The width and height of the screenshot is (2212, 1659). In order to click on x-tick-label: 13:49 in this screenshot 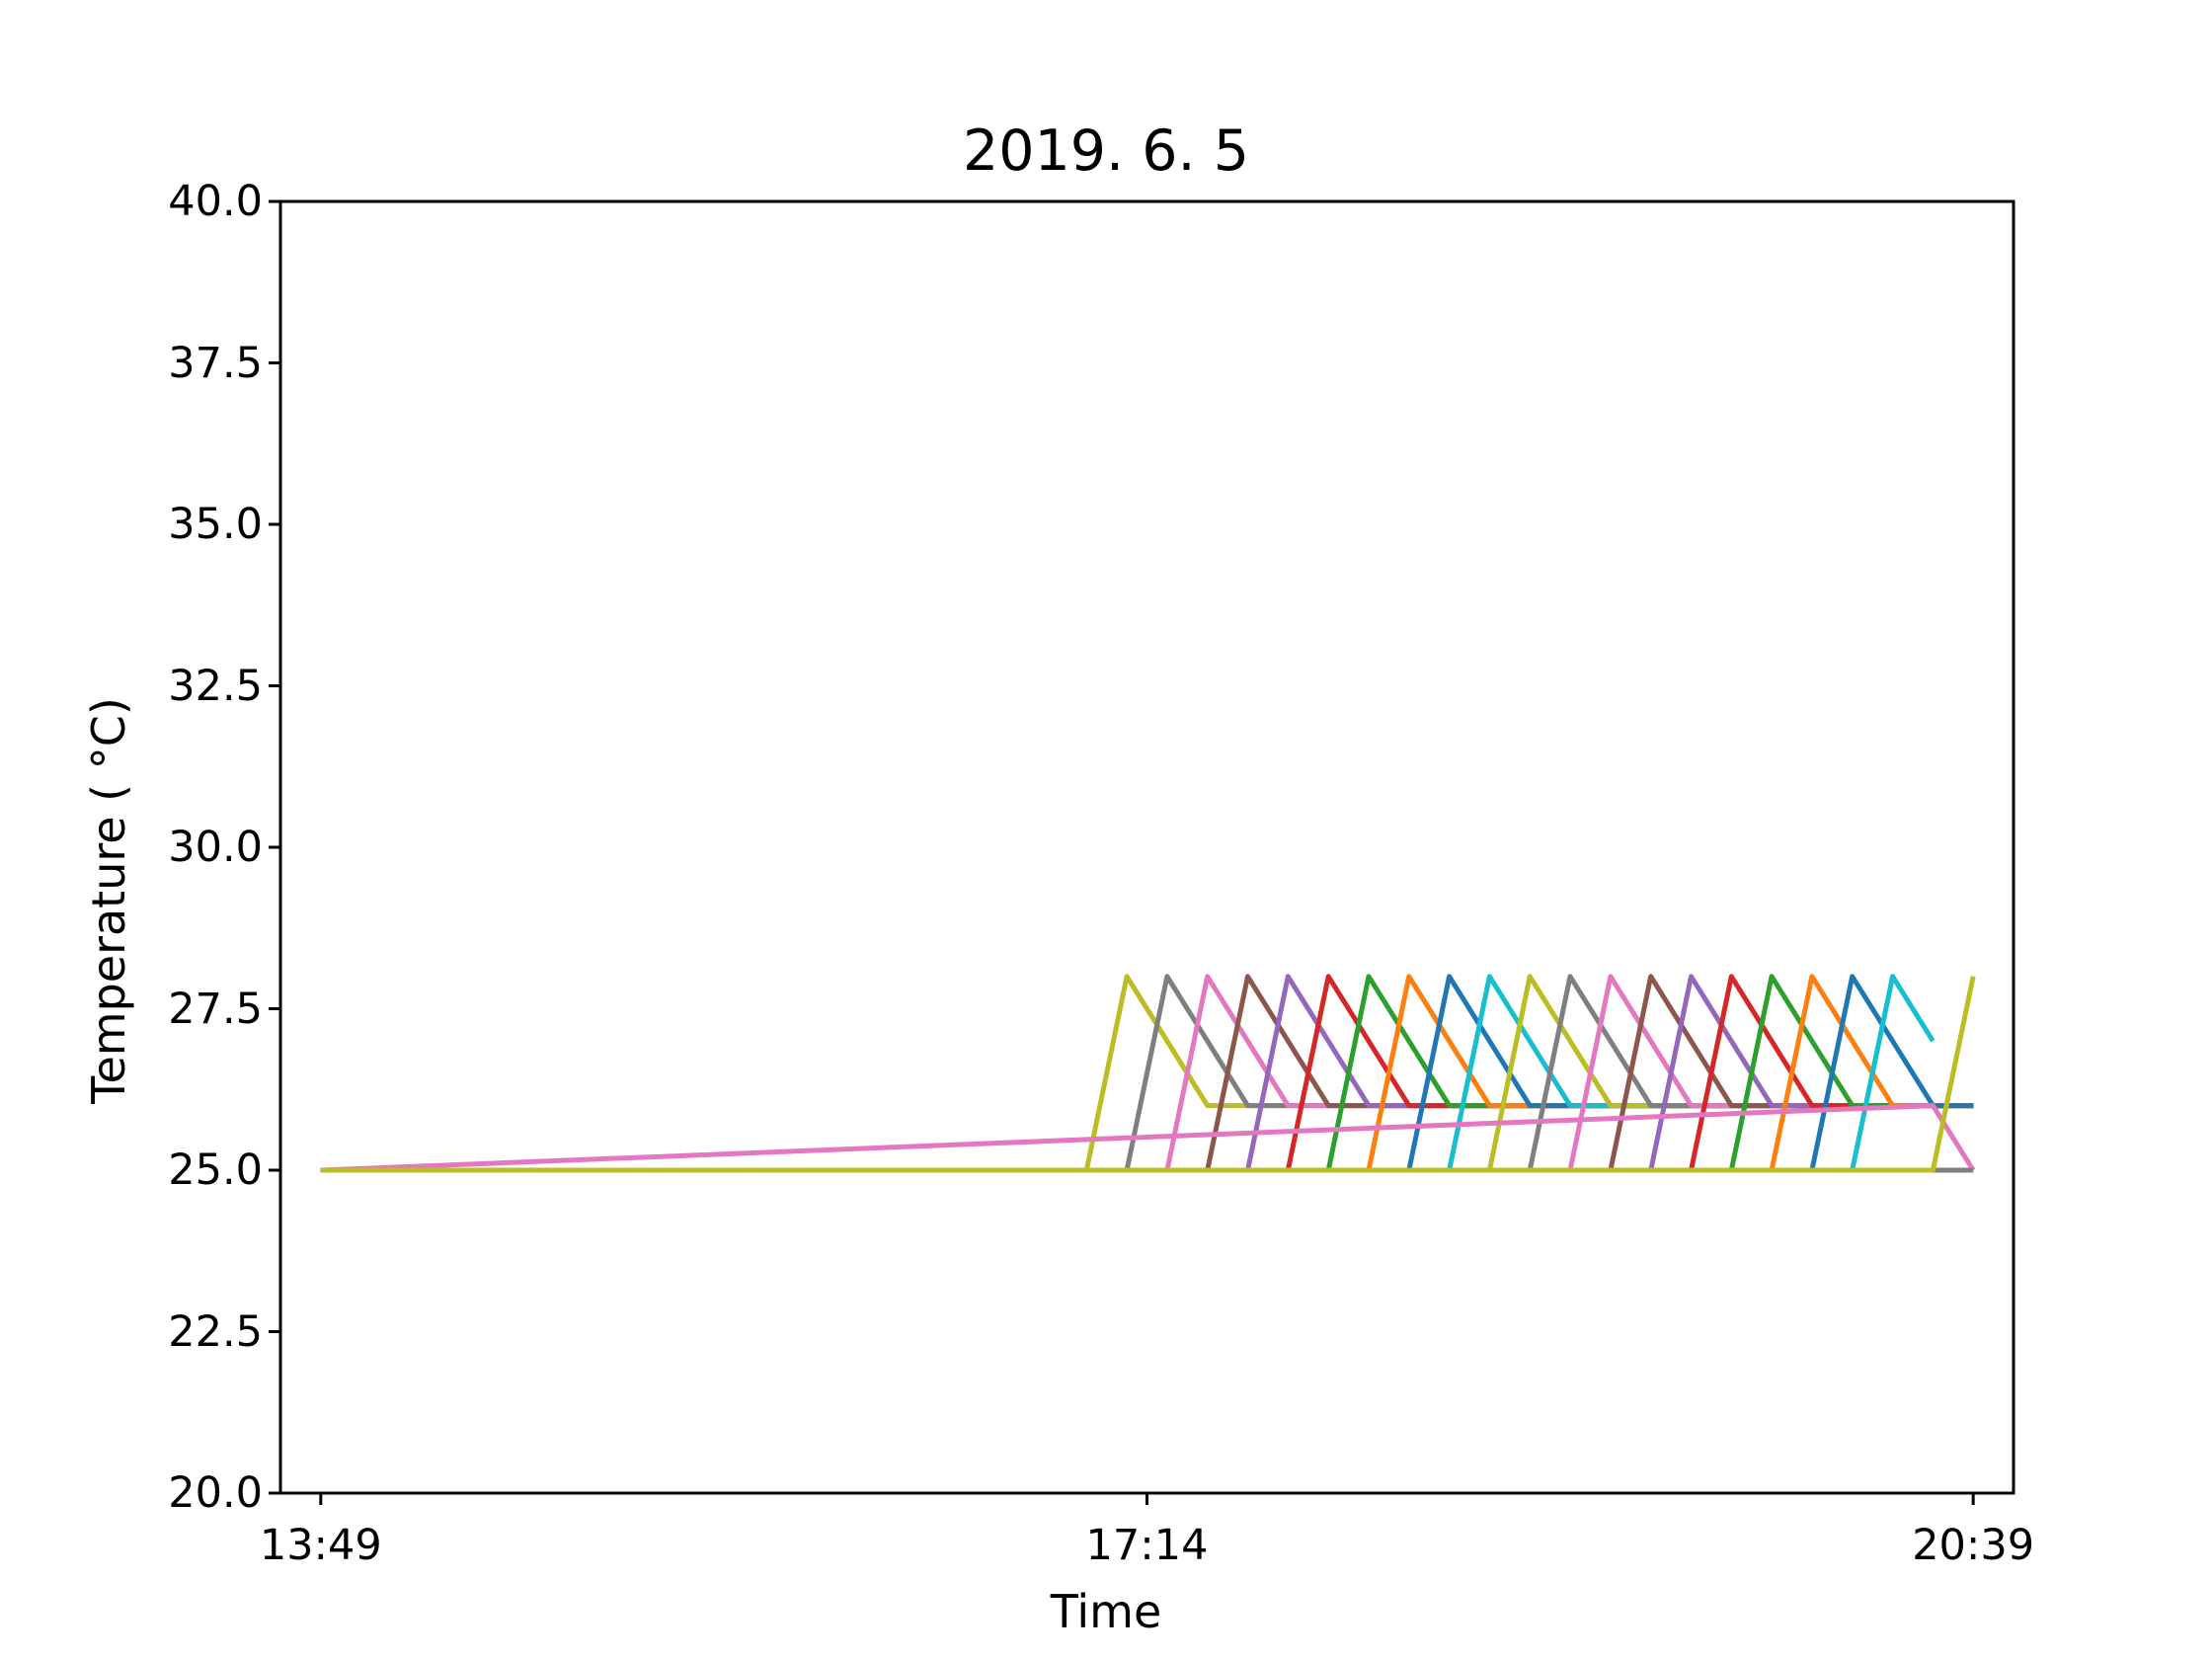, I will do `click(320, 1546)`.